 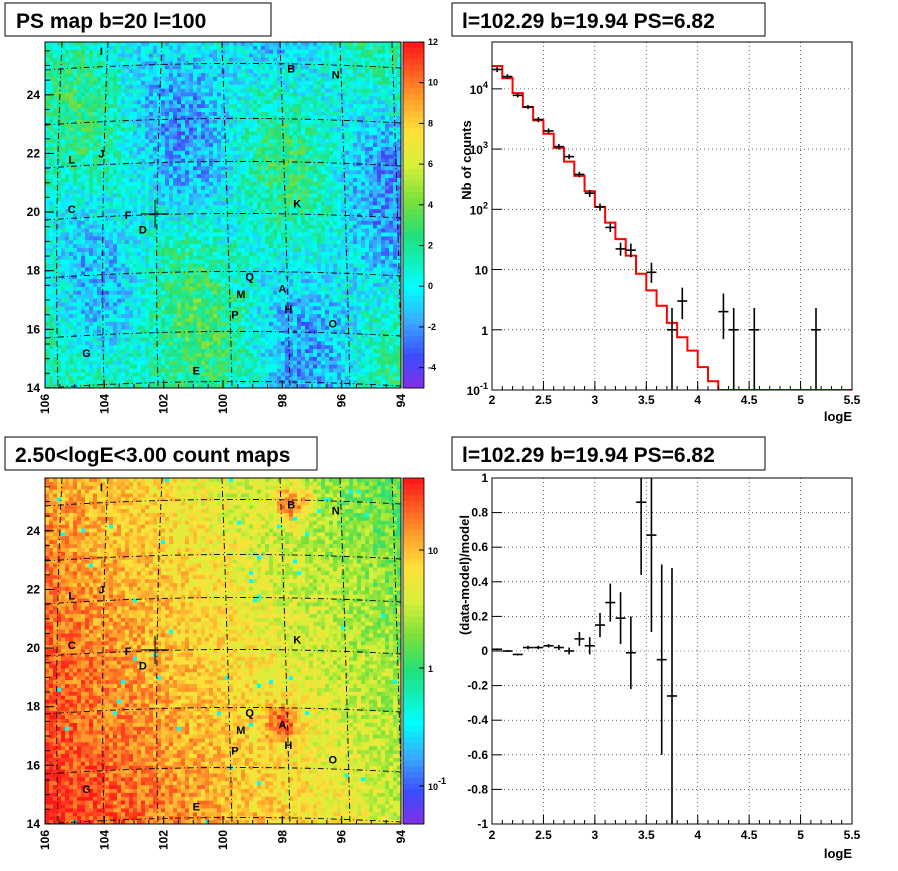 What do you see at coordinates (479, 582) in the screenshot?
I see `y-tick-label: 0.4` at bounding box center [479, 582].